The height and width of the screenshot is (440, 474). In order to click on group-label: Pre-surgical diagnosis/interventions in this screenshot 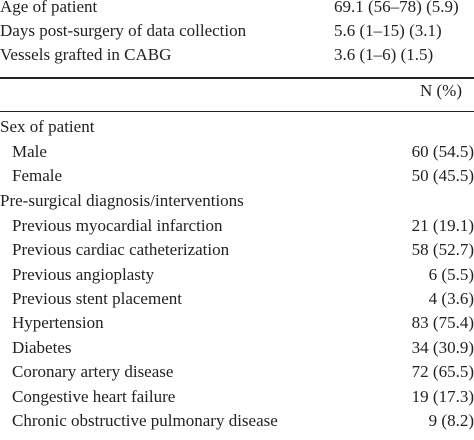, I will do `click(122, 200)`.